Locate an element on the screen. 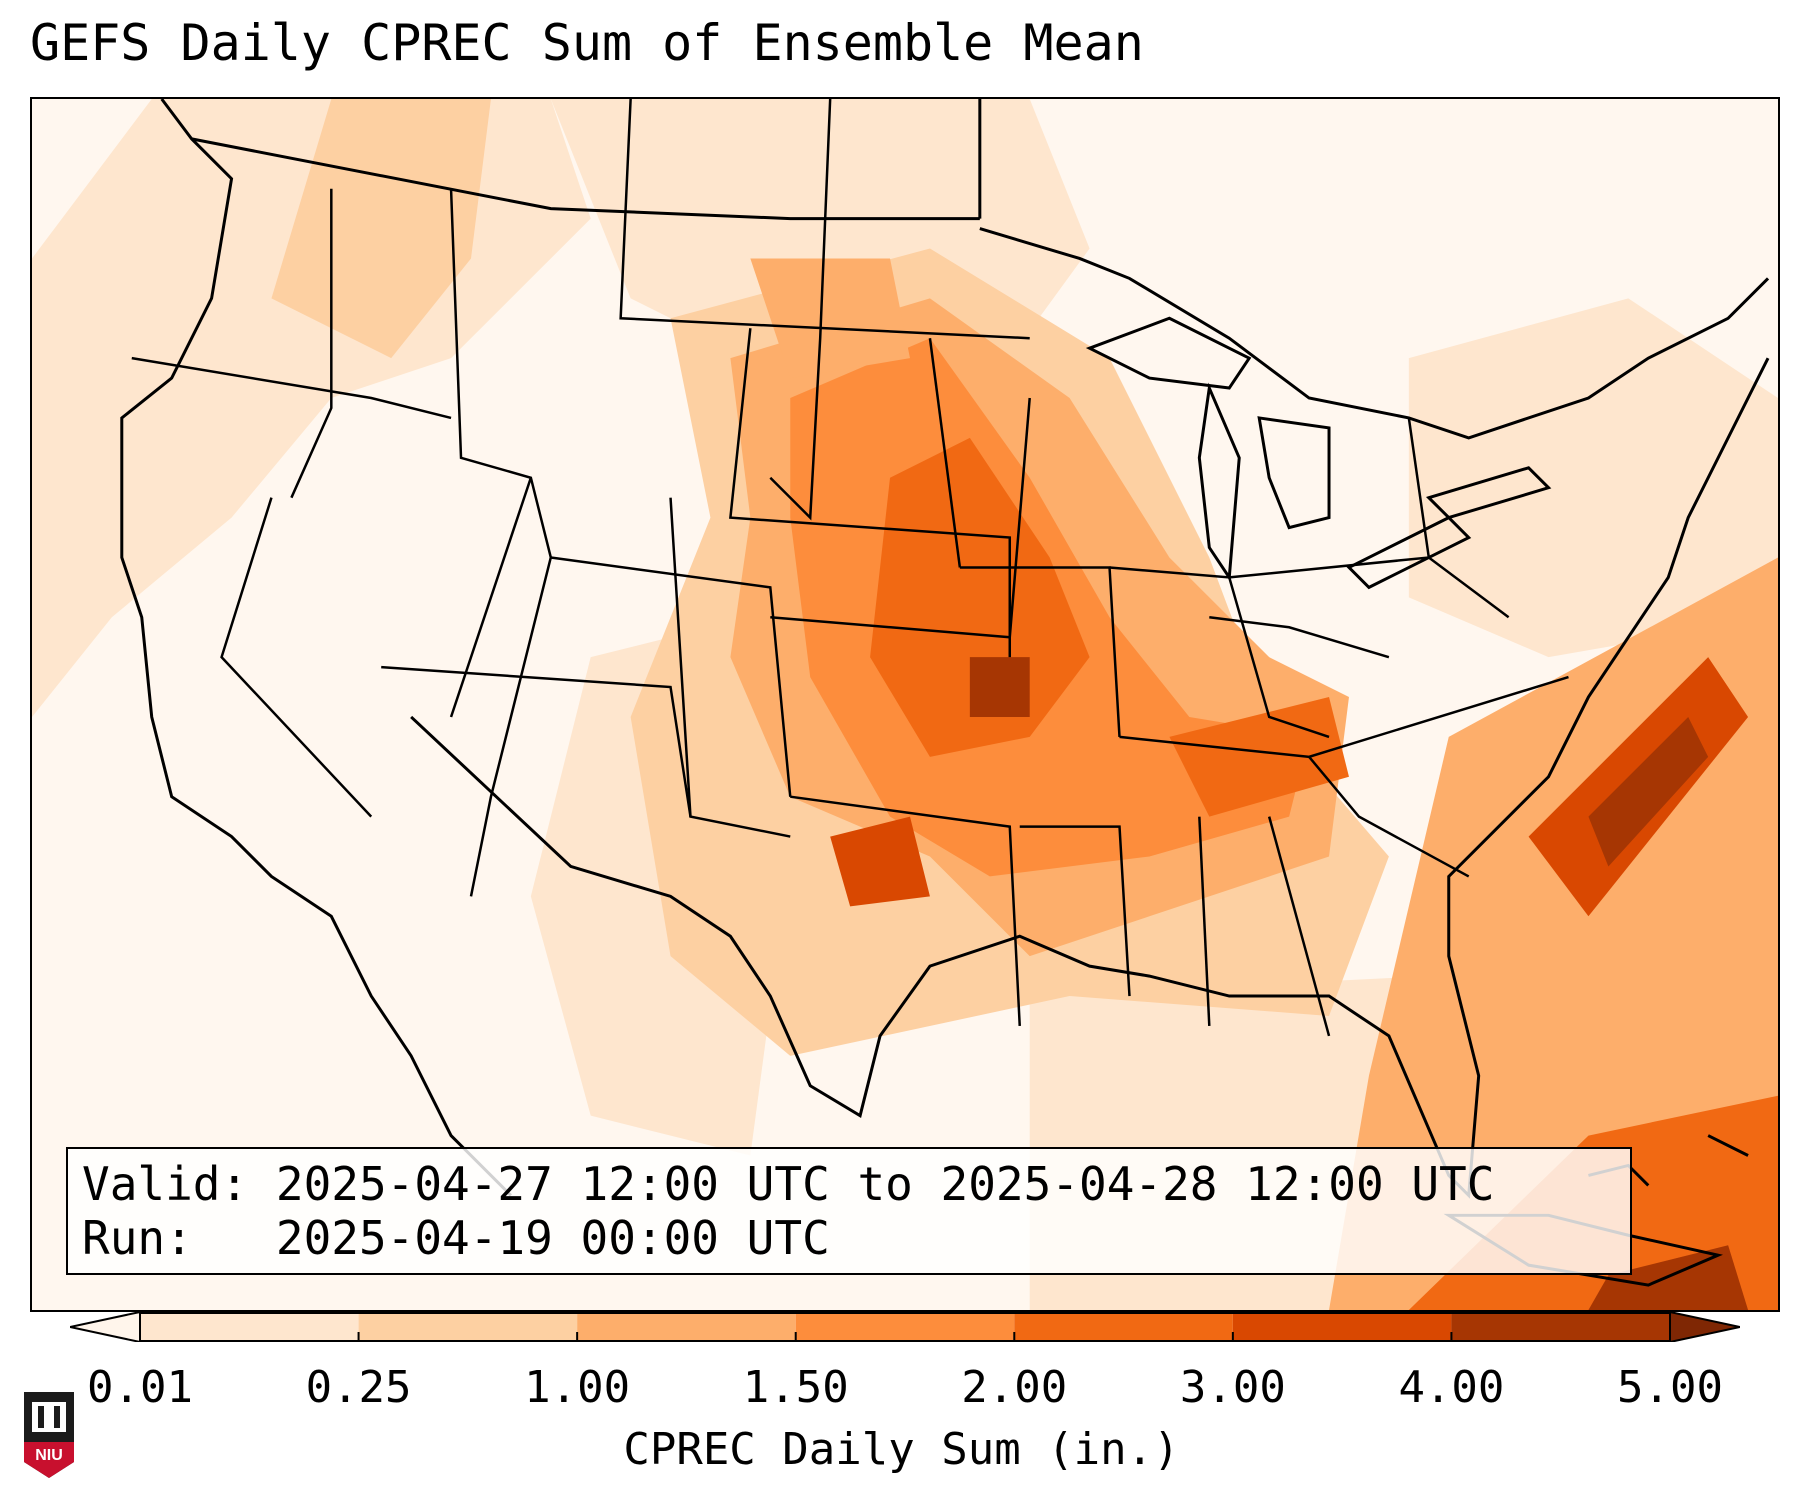  run-time: 2025-04-19 00:00 UTC is located at coordinates (552, 1238).